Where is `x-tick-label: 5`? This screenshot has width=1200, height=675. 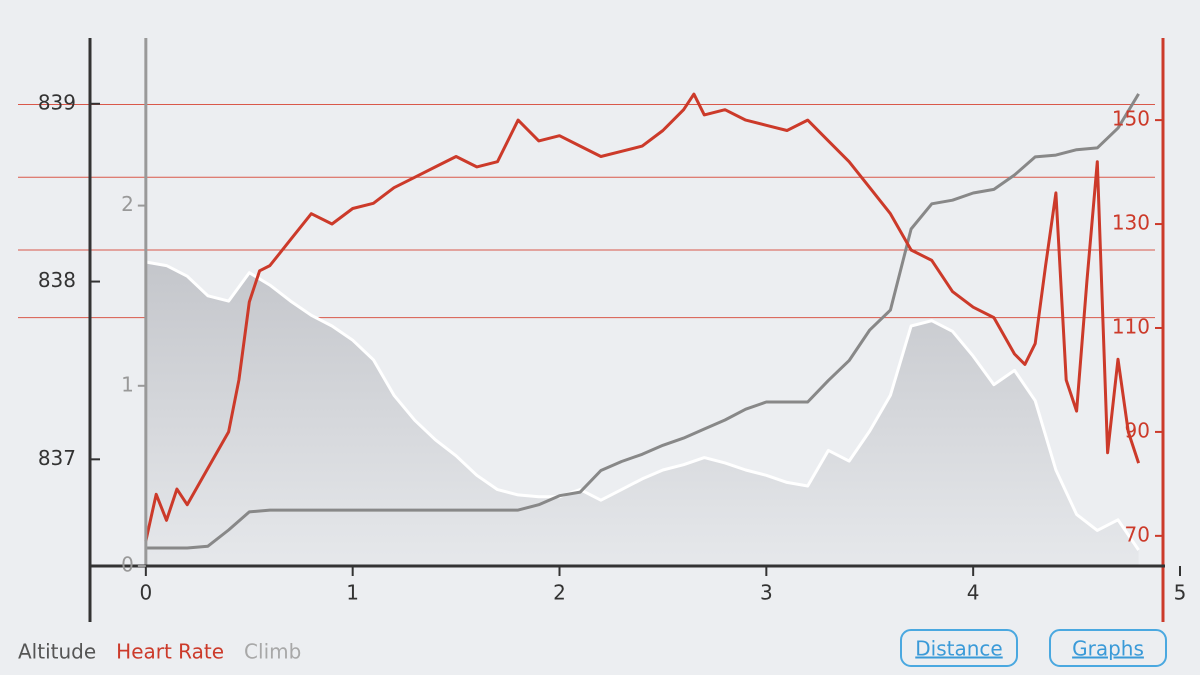 x-tick-label: 5 is located at coordinates (1180, 593).